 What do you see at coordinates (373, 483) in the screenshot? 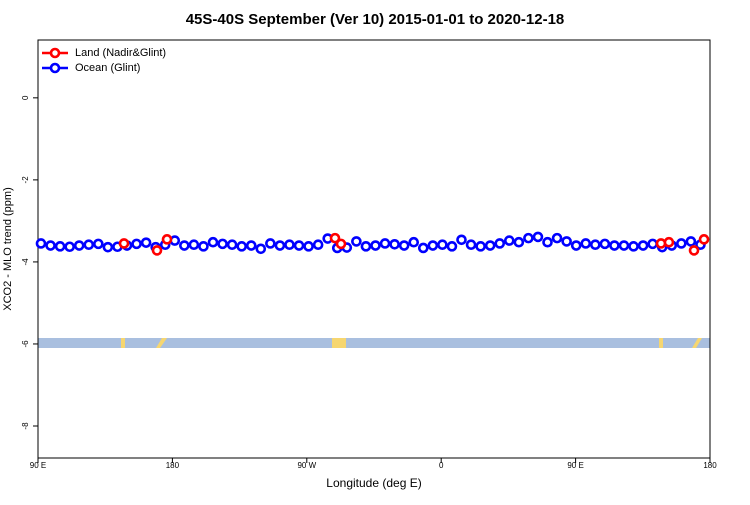
I see `x-axis-label: Longitude (deg E)` at bounding box center [373, 483].